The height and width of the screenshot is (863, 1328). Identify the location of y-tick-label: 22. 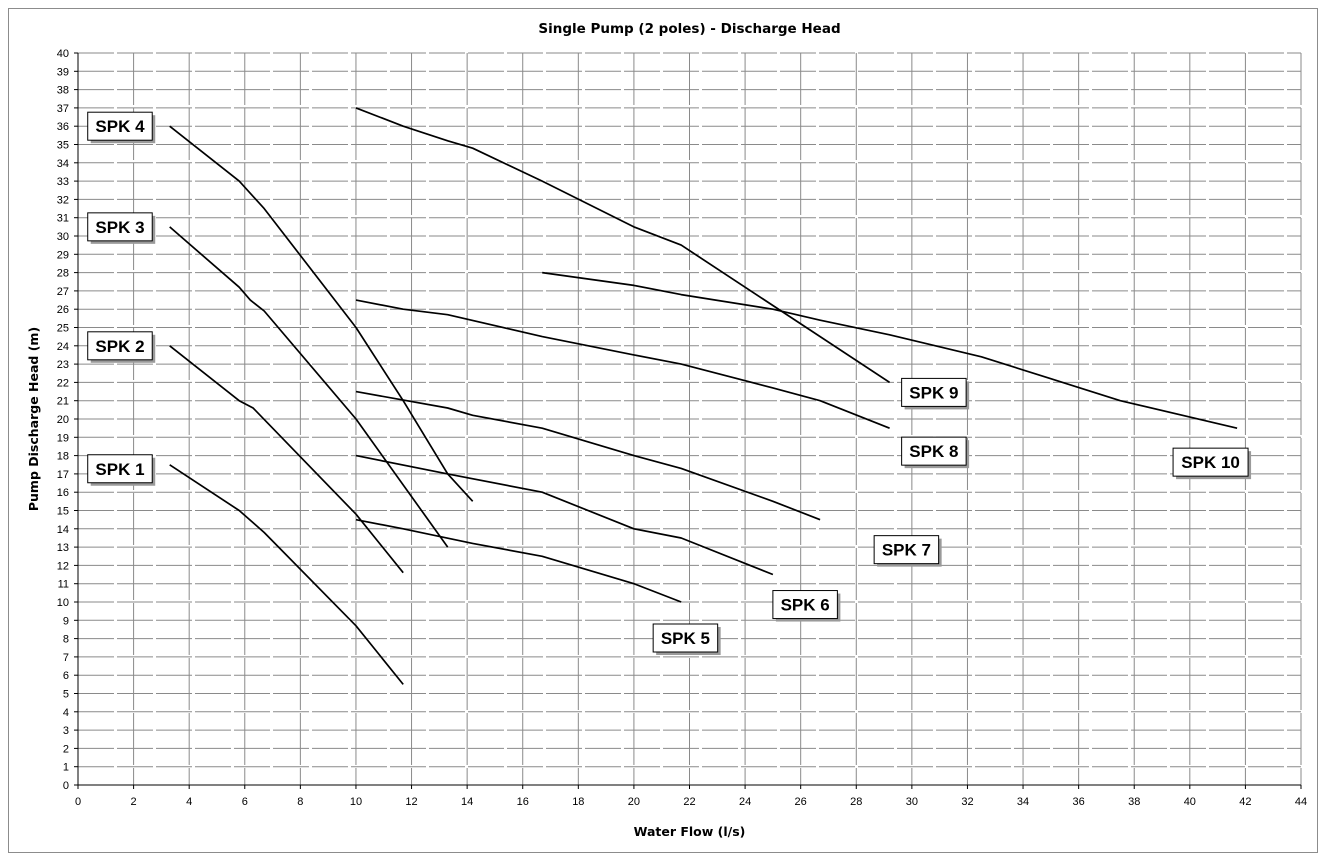
(63, 383).